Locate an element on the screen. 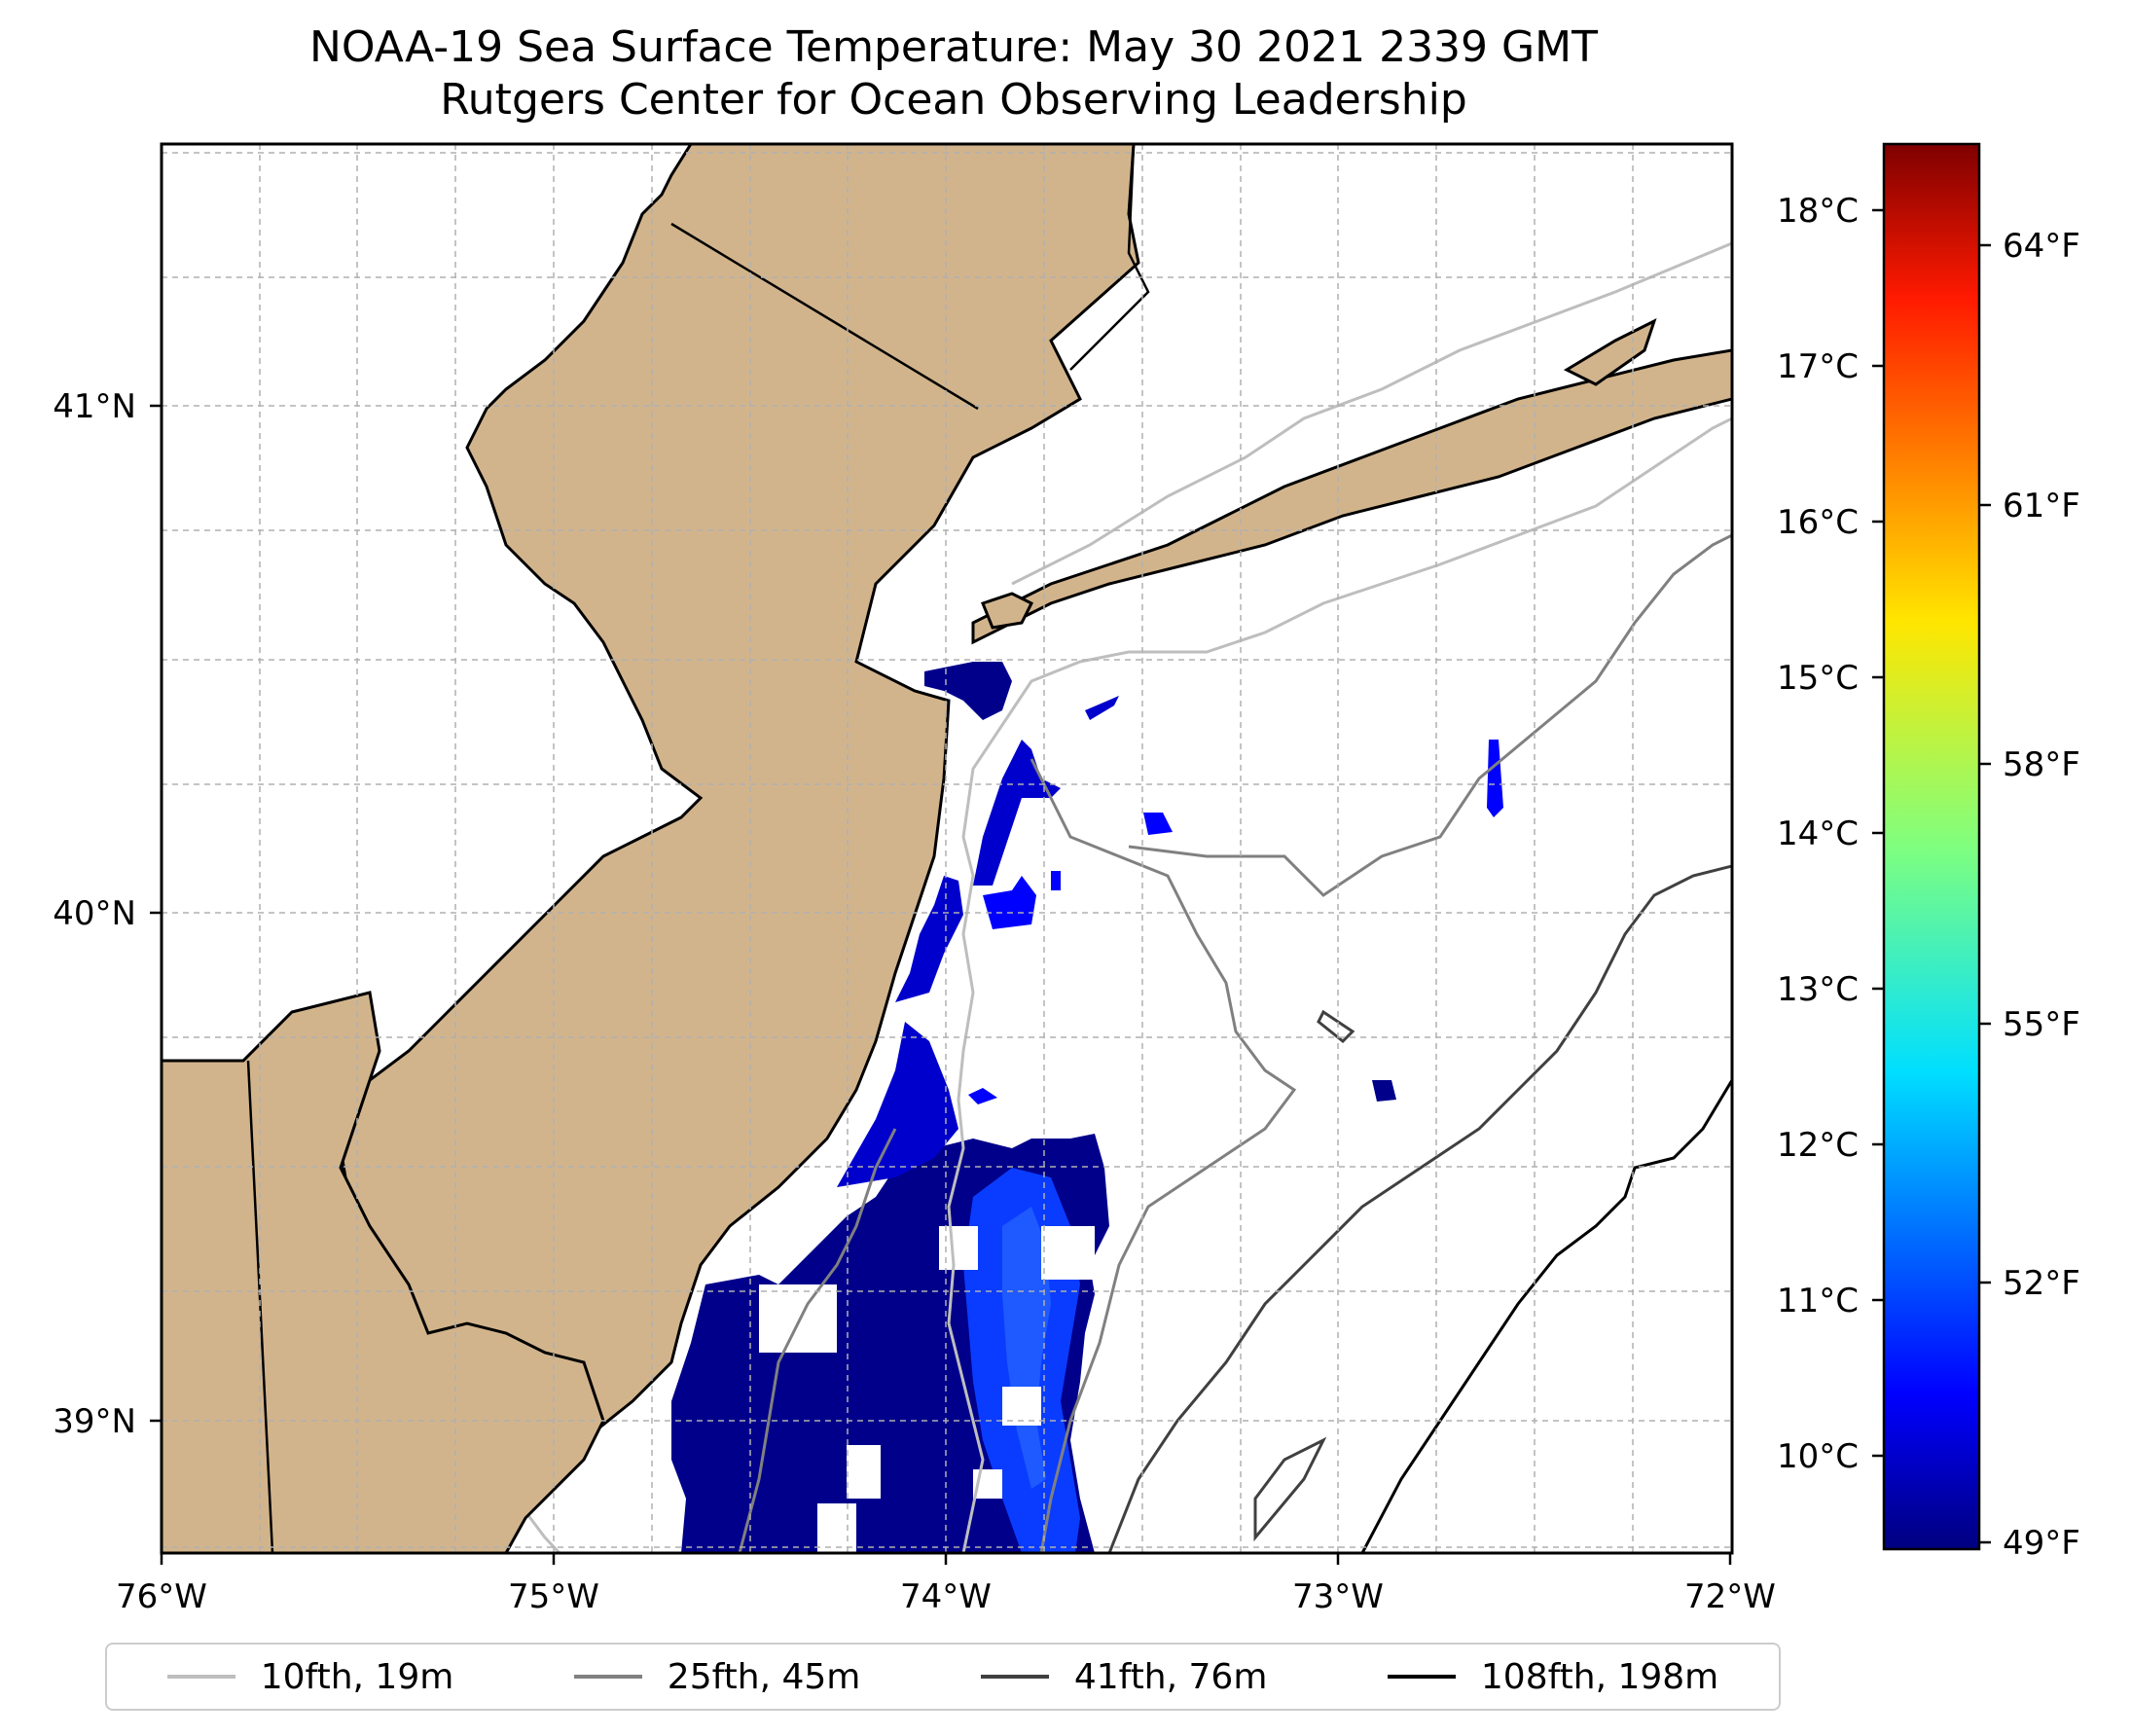 The height and width of the screenshot is (1736, 2132). contour-108fth is located at coordinates (1546, 1316).